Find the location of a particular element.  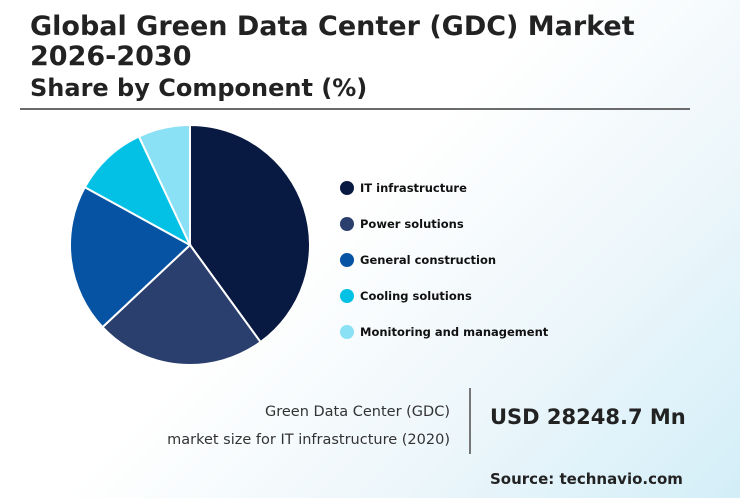

pie-slice-cooling-solutions is located at coordinates (138, 191).